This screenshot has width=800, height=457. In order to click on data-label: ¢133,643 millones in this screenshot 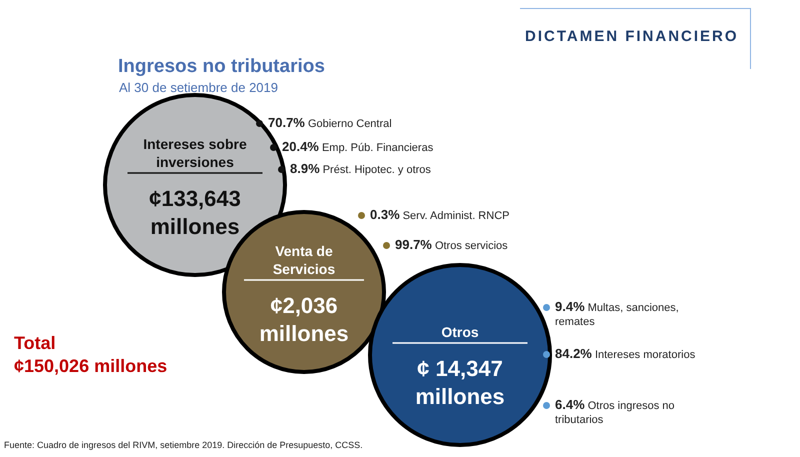, I will do `click(195, 213)`.